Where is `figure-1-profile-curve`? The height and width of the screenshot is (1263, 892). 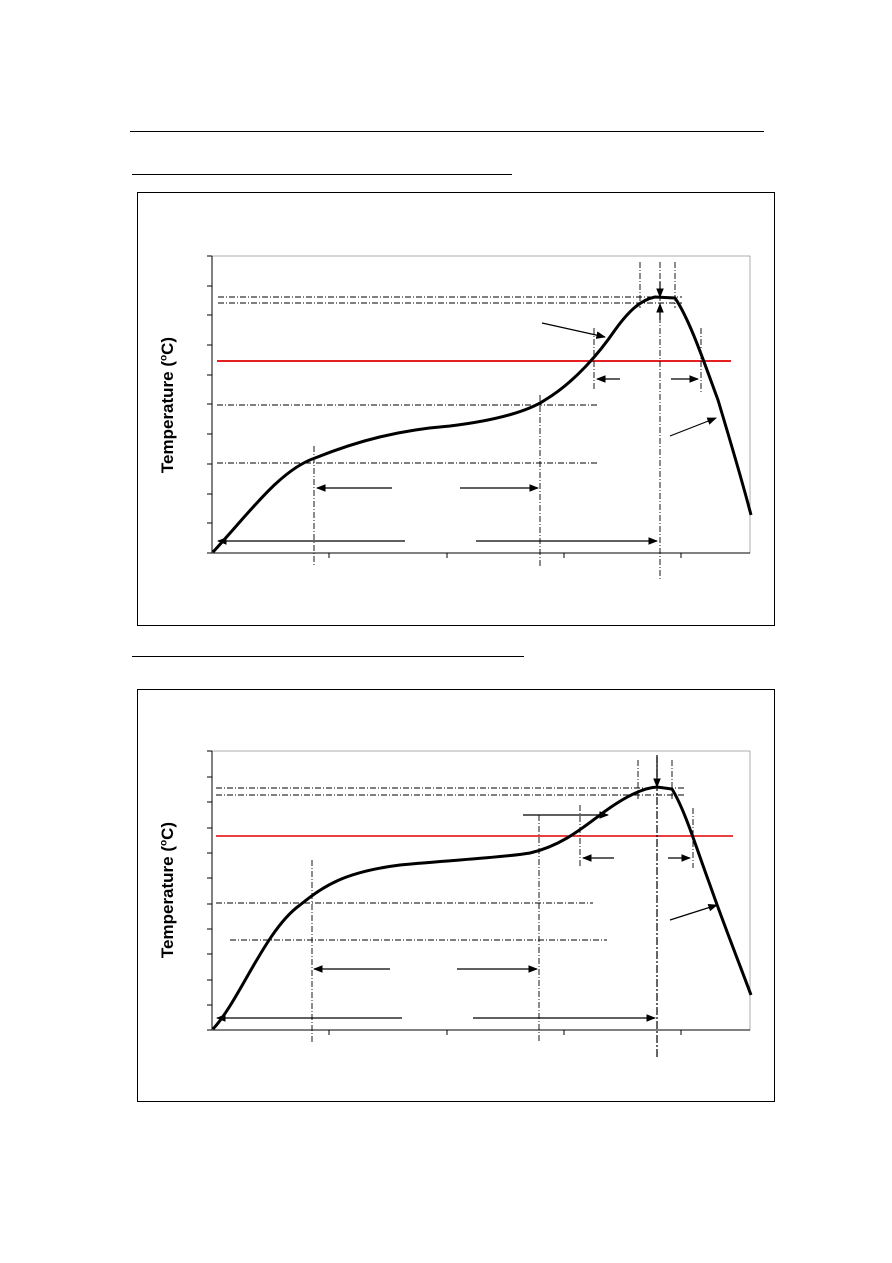
figure-1-profile-curve is located at coordinates (482, 424).